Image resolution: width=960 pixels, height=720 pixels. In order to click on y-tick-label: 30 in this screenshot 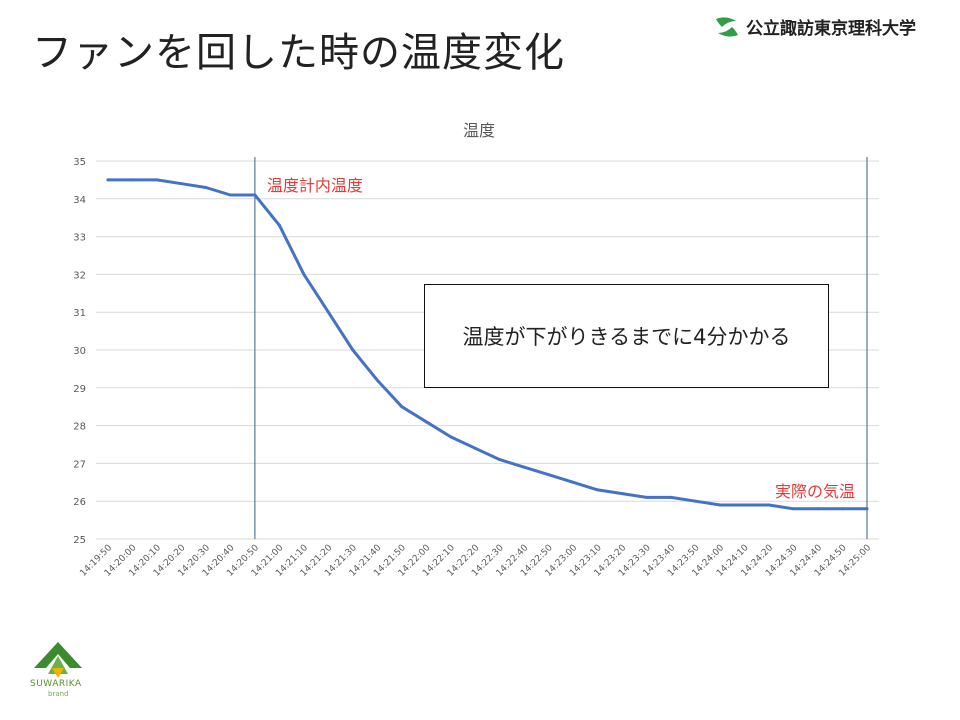, I will do `click(79, 351)`.